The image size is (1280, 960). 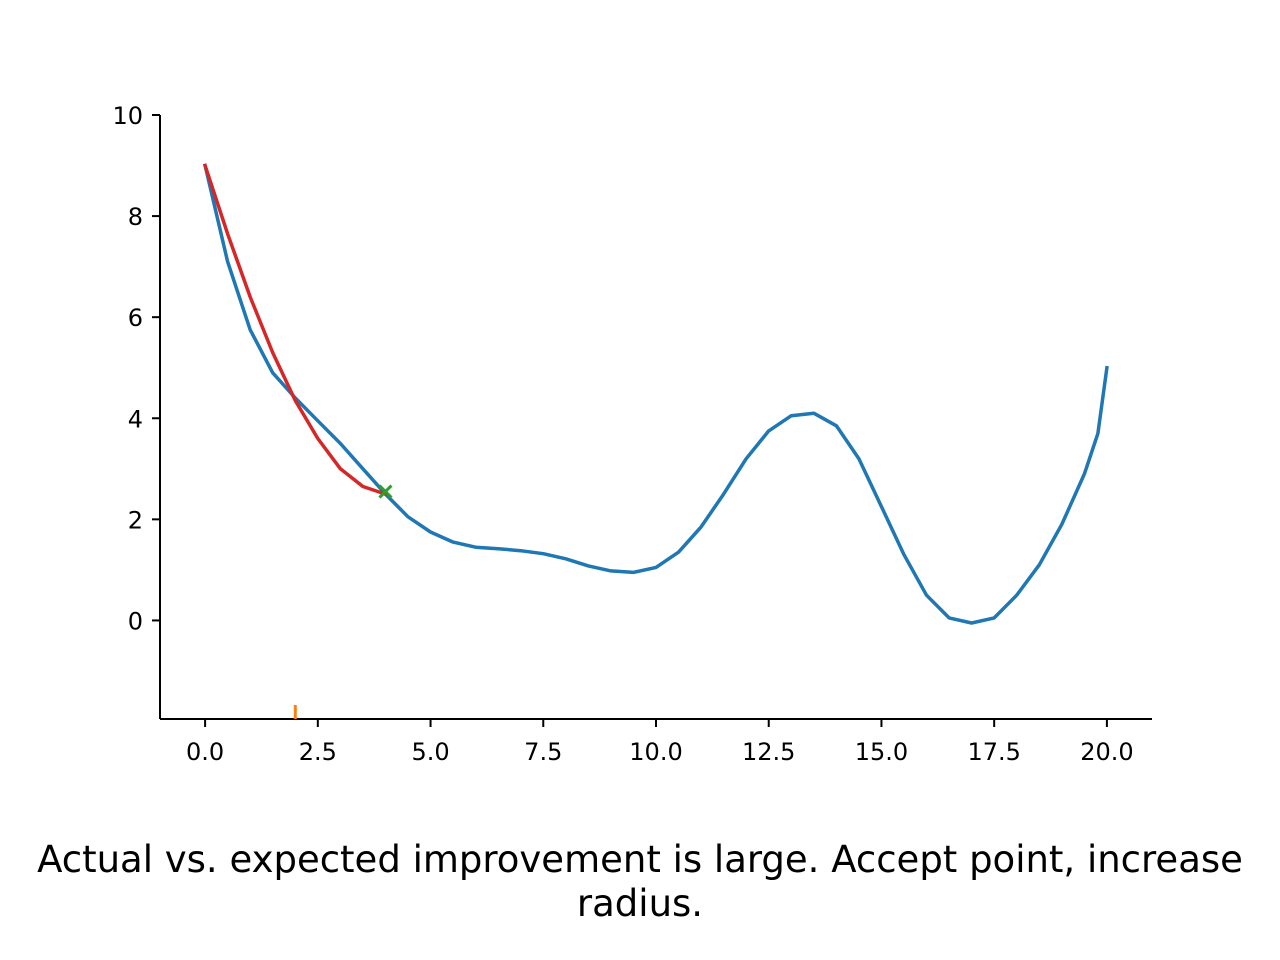 What do you see at coordinates (543, 752) in the screenshot?
I see `x-tick-label: 7.5` at bounding box center [543, 752].